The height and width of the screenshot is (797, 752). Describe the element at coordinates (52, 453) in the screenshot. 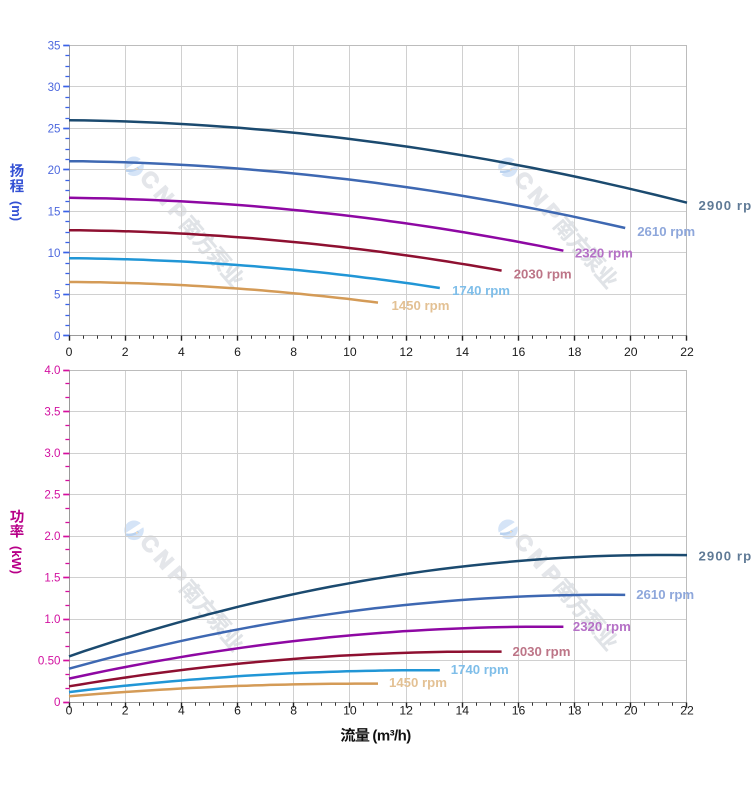

I see `svg-text: 3.0` at that location.